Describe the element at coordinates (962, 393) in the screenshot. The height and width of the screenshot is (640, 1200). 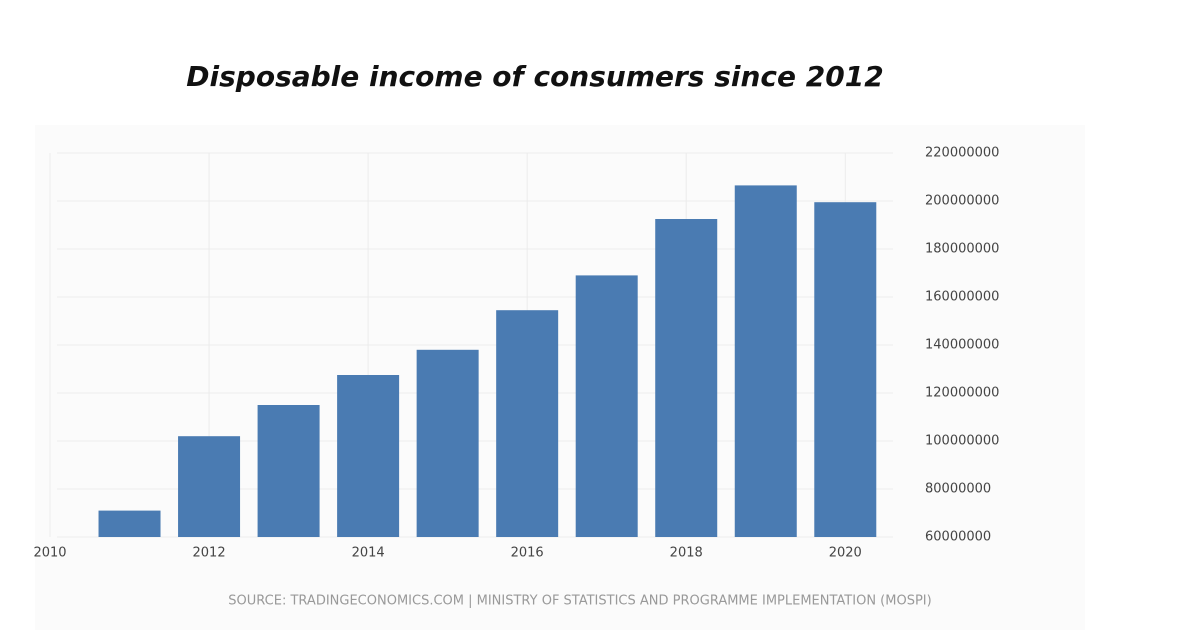
I see `y-tick-label: 120000000` at that location.